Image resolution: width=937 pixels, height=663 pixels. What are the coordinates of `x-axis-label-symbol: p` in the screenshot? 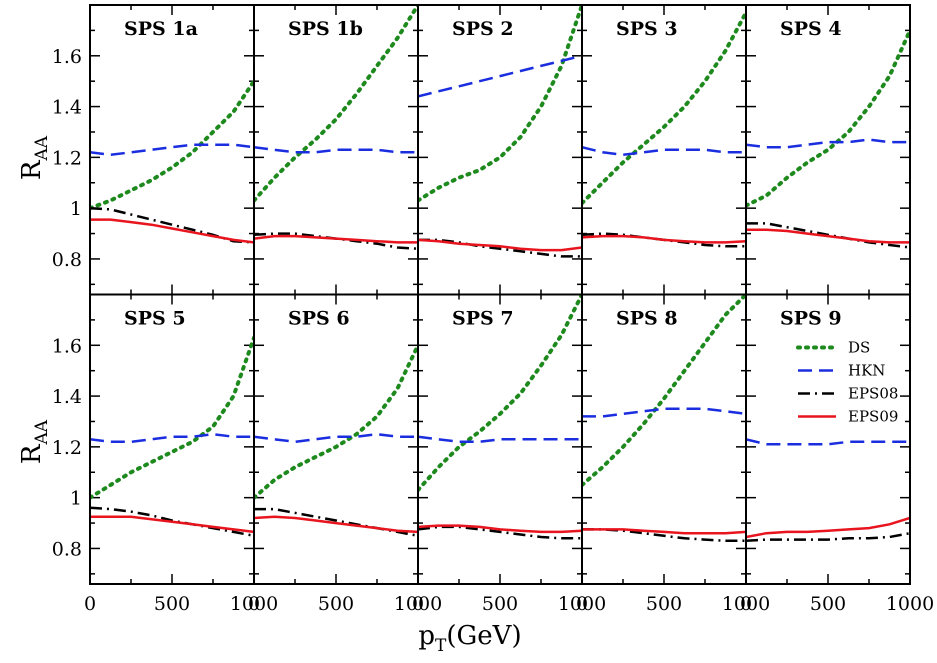 It's located at (426, 636).